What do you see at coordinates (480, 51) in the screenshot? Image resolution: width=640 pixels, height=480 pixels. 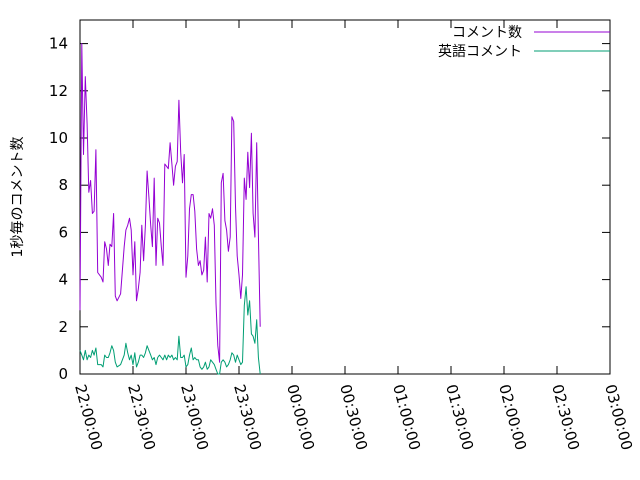 I see `legend-label: 英語コメント` at bounding box center [480, 51].